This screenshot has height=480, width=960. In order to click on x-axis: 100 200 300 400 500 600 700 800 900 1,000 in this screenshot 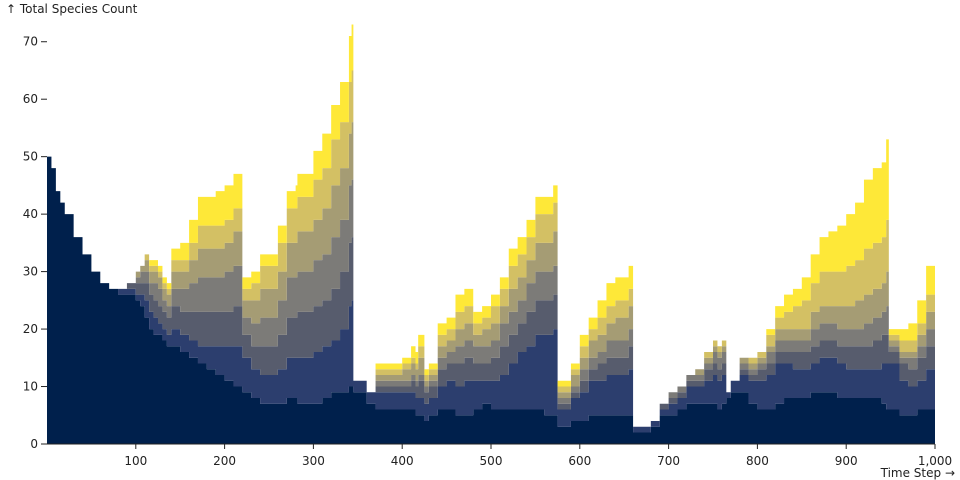, I will do `click(499, 455)`.